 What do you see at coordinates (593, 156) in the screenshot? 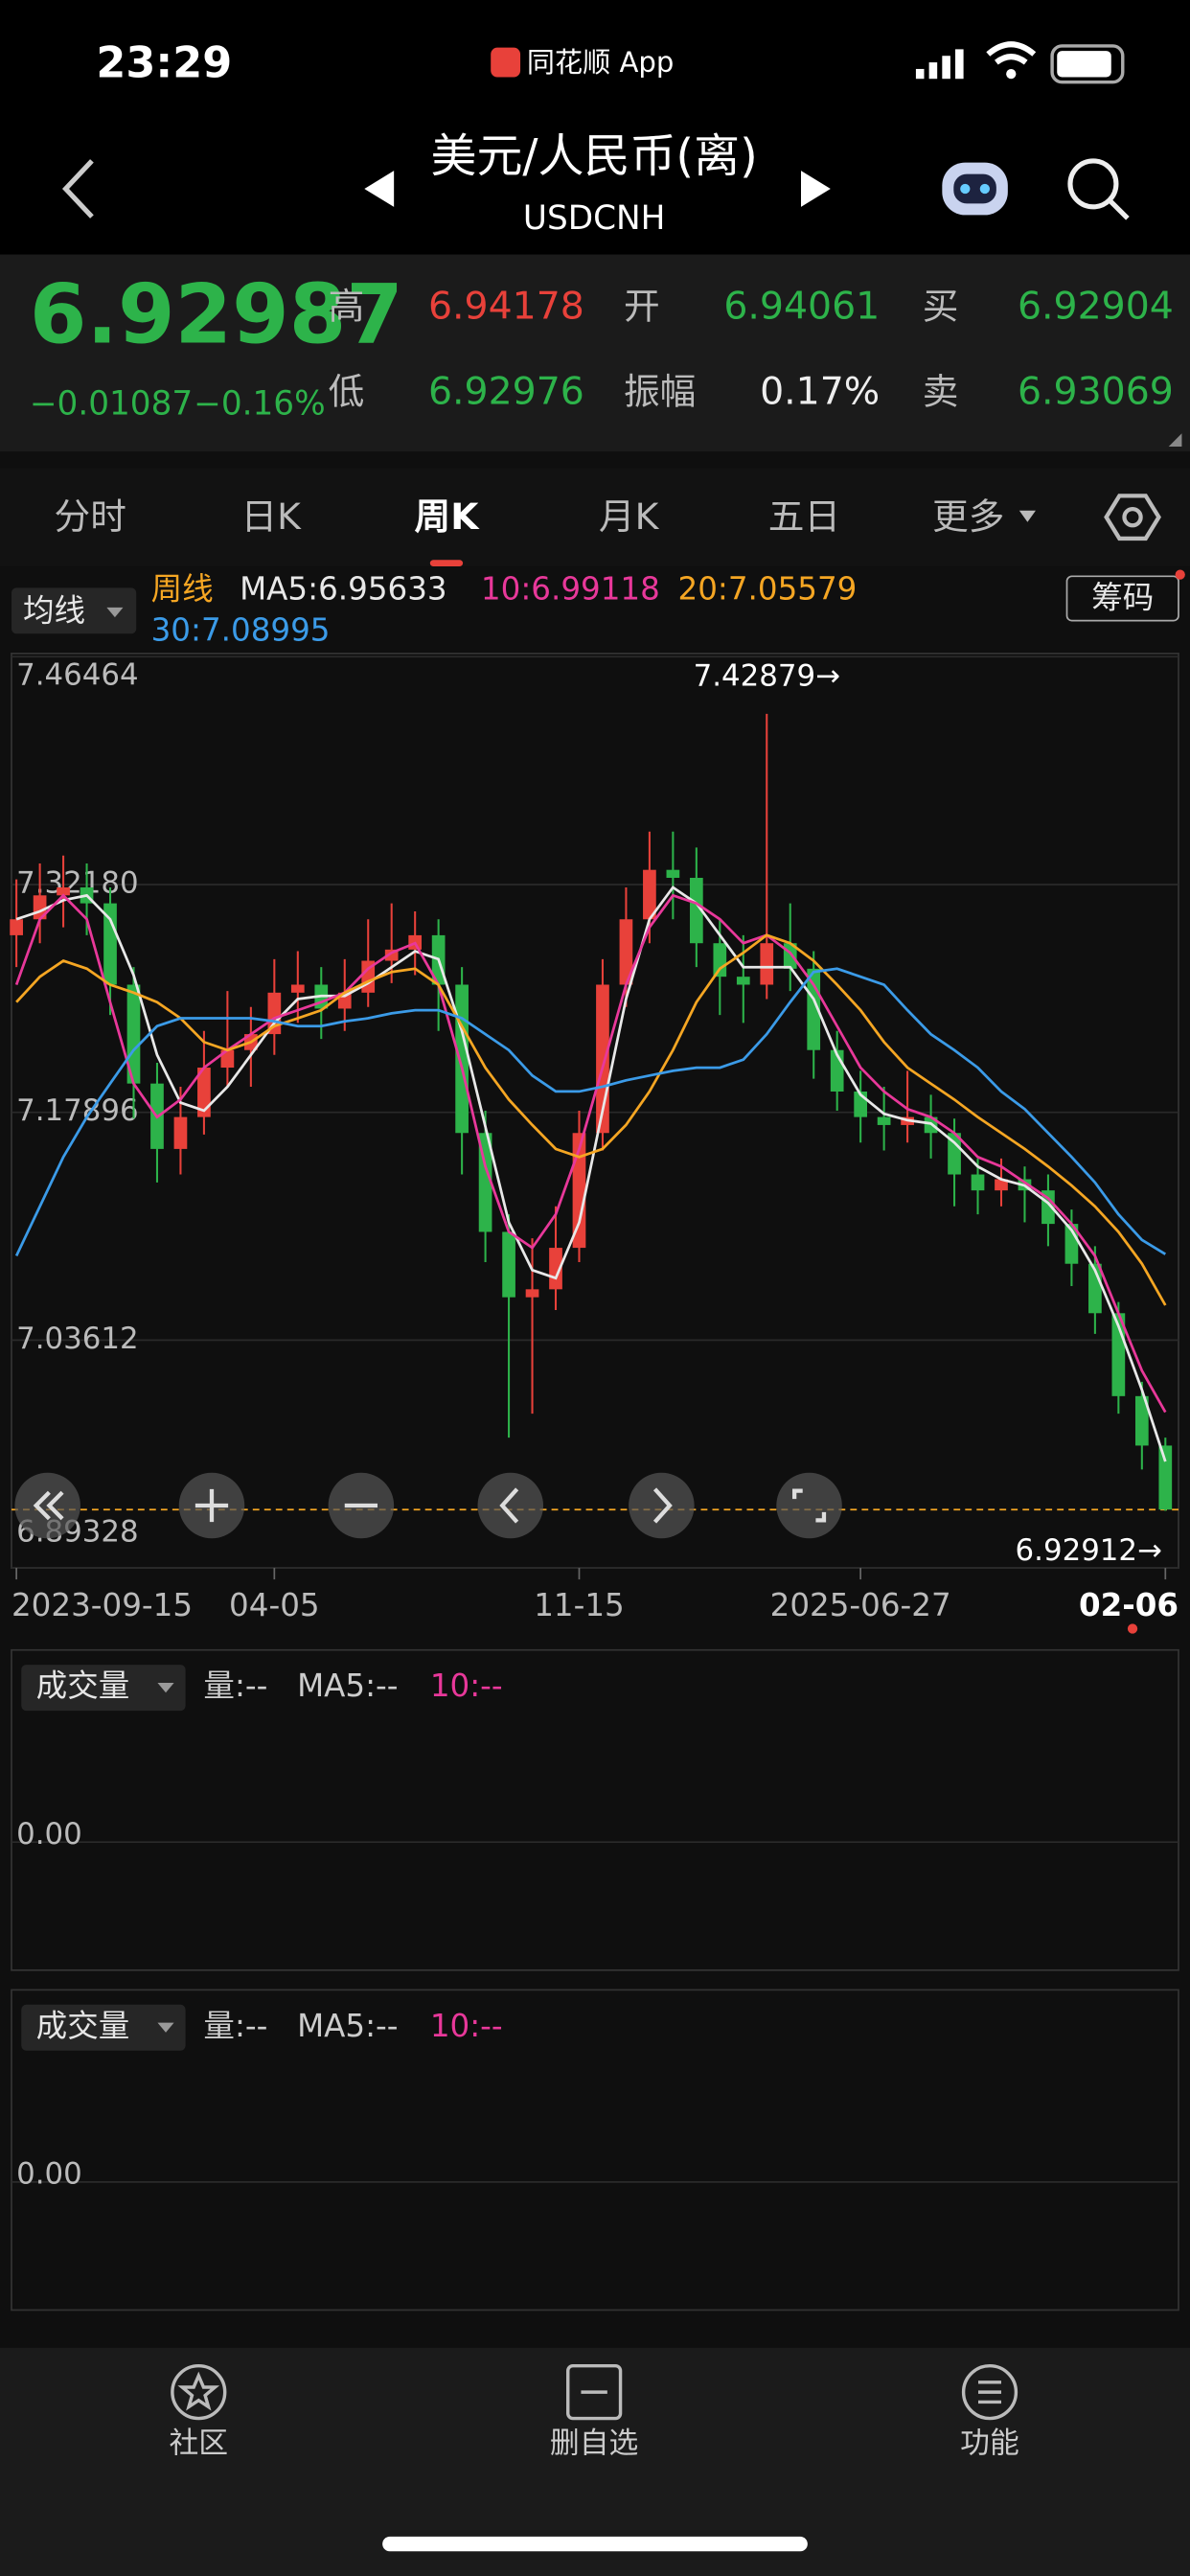
I see `title: 美元/人民币(离)` at bounding box center [593, 156].